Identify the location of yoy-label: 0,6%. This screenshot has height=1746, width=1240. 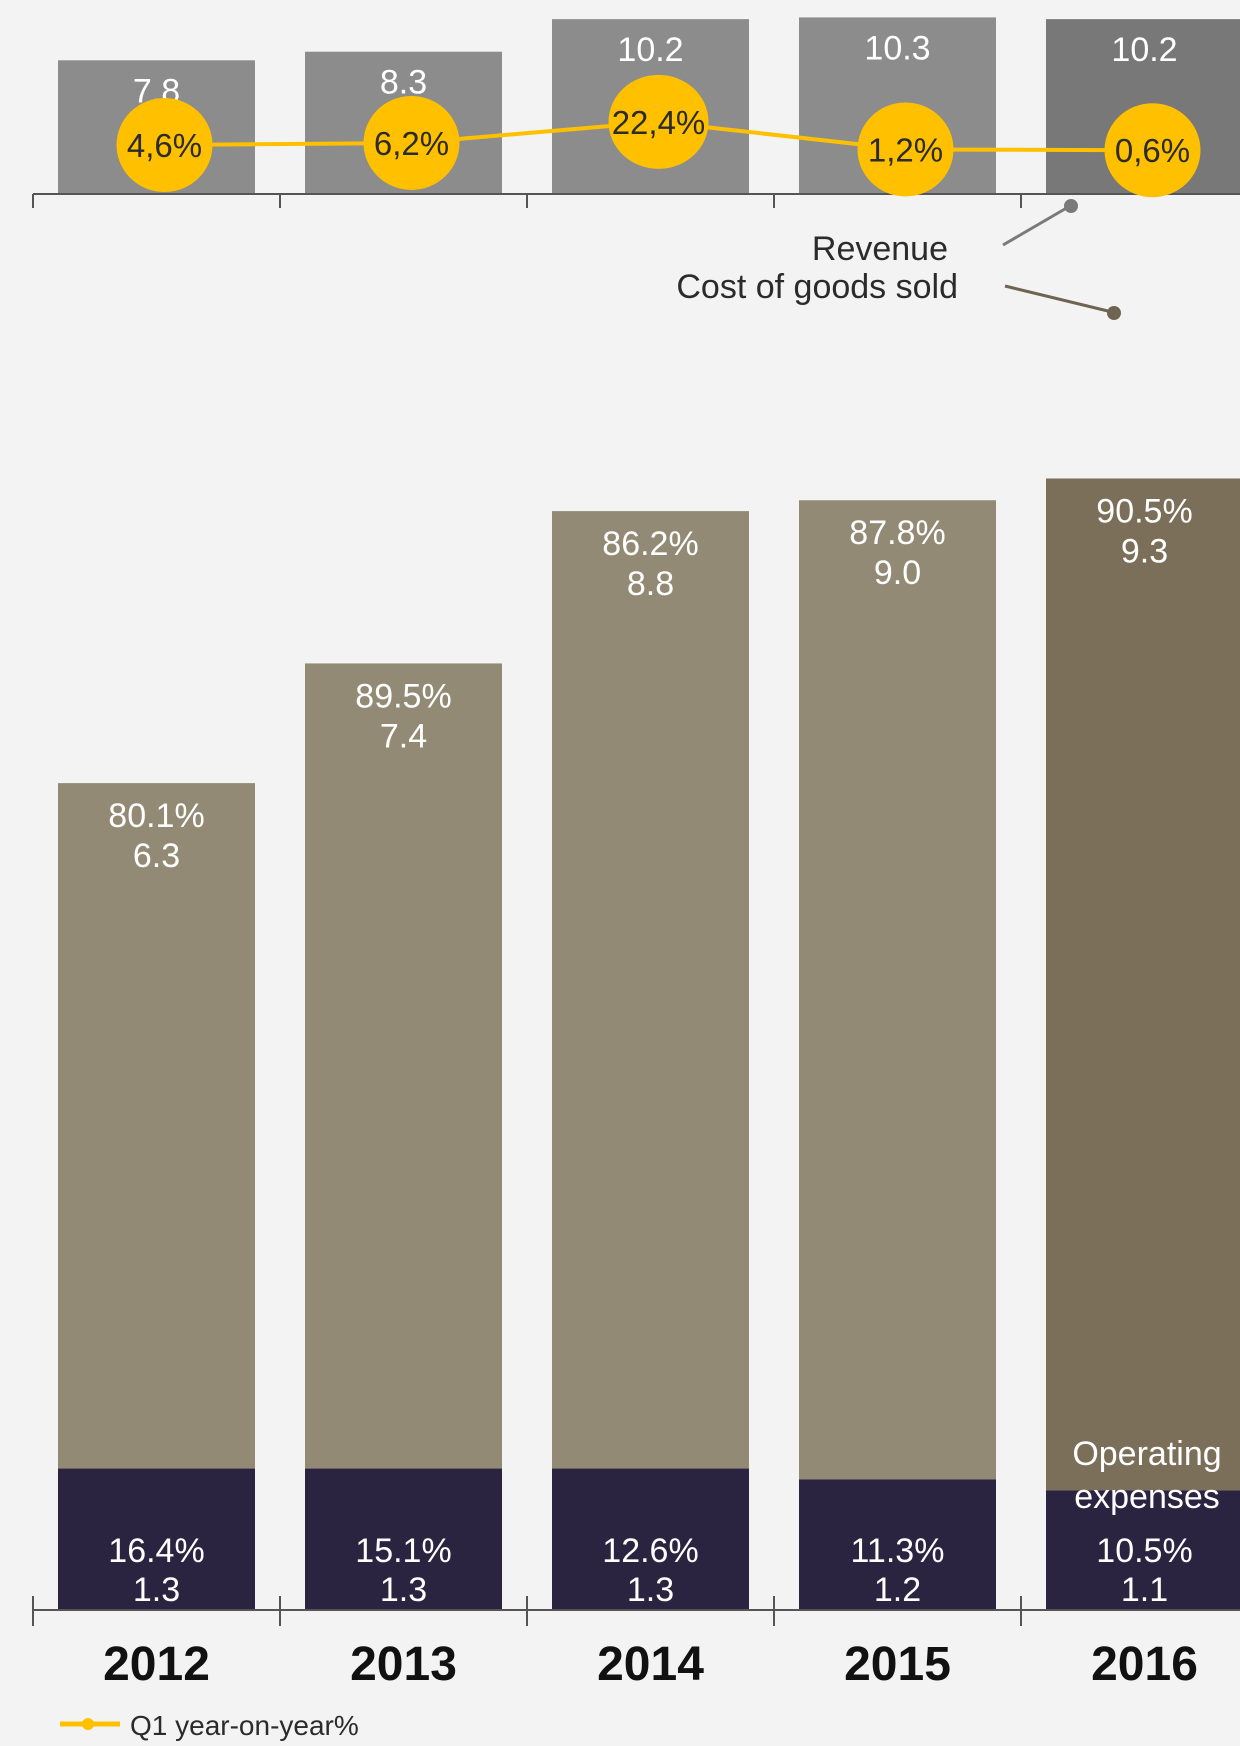
(1152, 150).